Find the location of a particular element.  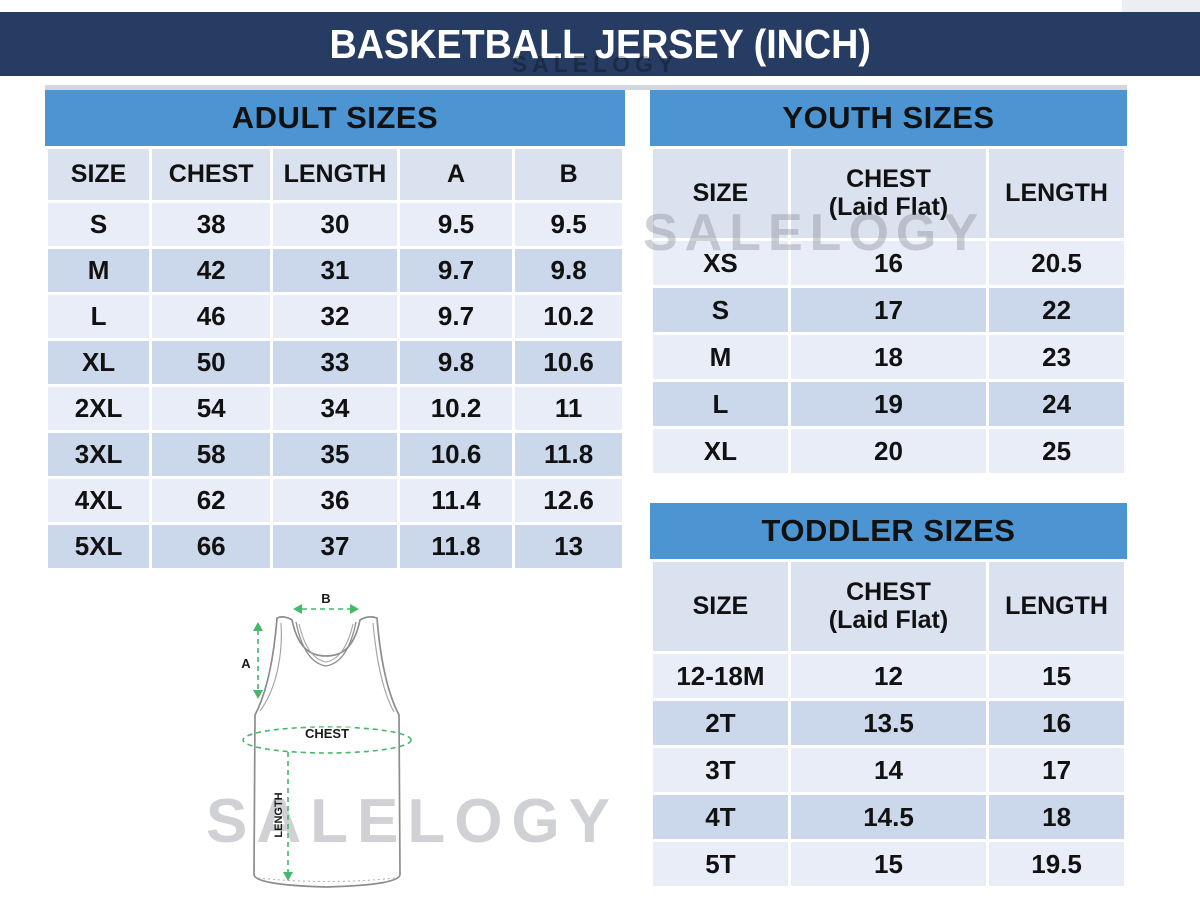

table-row: 4T 14.5 18 is located at coordinates (888, 817).